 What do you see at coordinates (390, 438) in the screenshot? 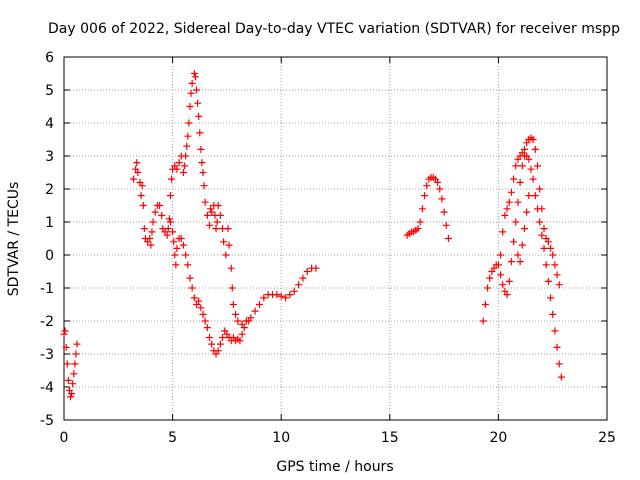
I see `x-tick-label: 15` at bounding box center [390, 438].